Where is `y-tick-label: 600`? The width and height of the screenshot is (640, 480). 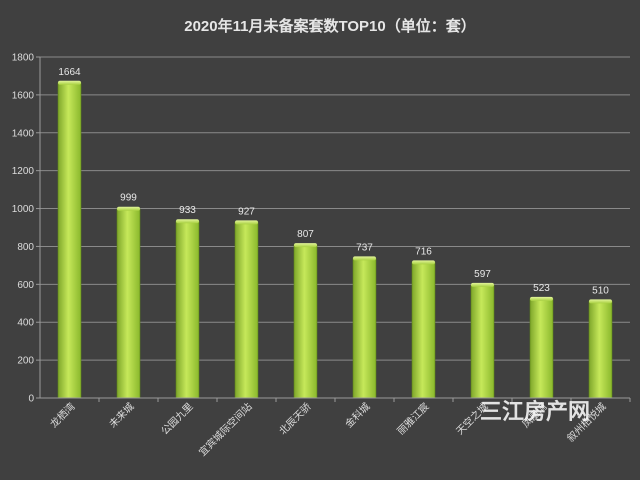
y-tick-label: 600 is located at coordinates (25, 285).